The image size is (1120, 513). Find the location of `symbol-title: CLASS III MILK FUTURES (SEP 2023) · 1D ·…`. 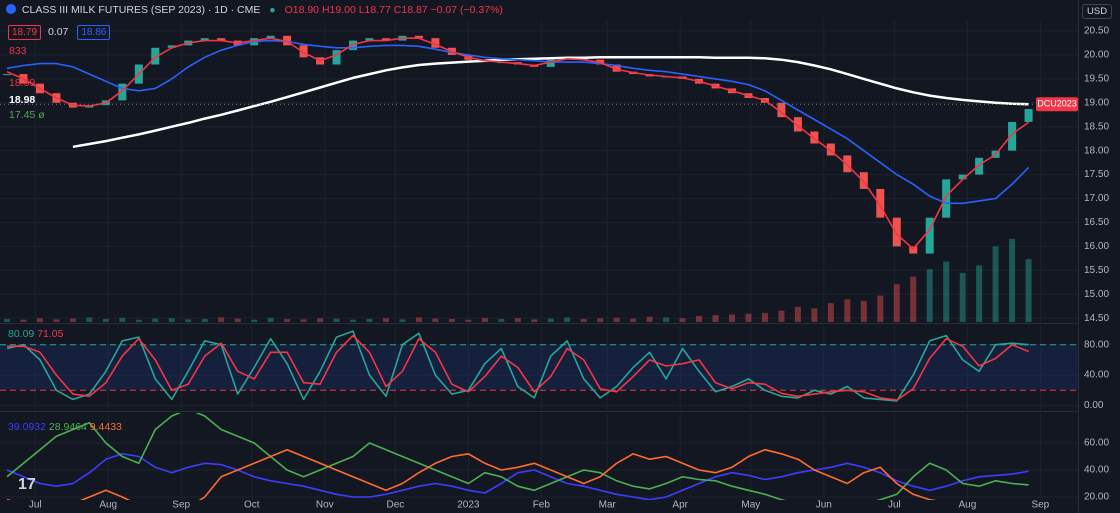

symbol-title: CLASS III MILK FUTURES (SEP 2023) · 1D ·… is located at coordinates (141, 10).